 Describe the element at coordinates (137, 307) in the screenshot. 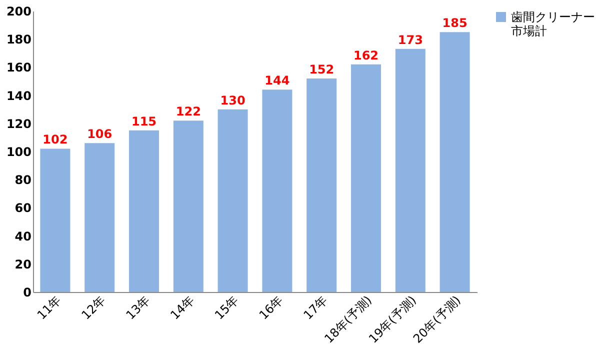

I see `x-tick-label: 13年` at that location.